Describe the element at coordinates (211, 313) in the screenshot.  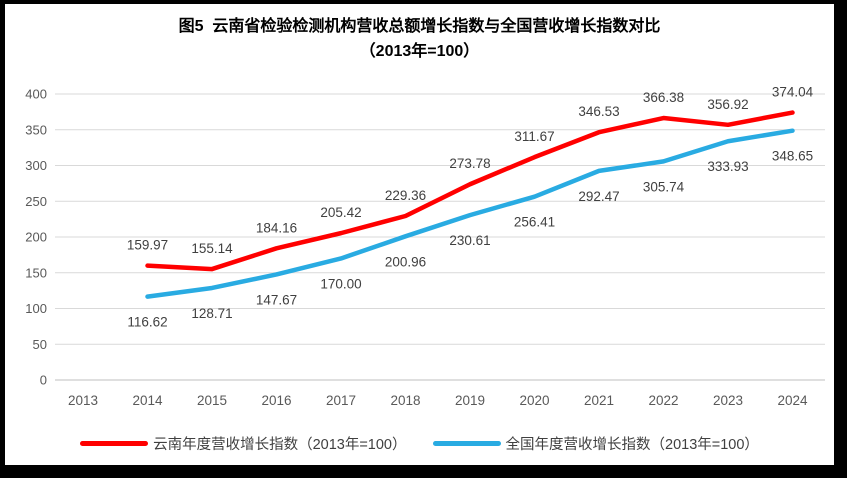
I see `data-label: 128.71` at that location.